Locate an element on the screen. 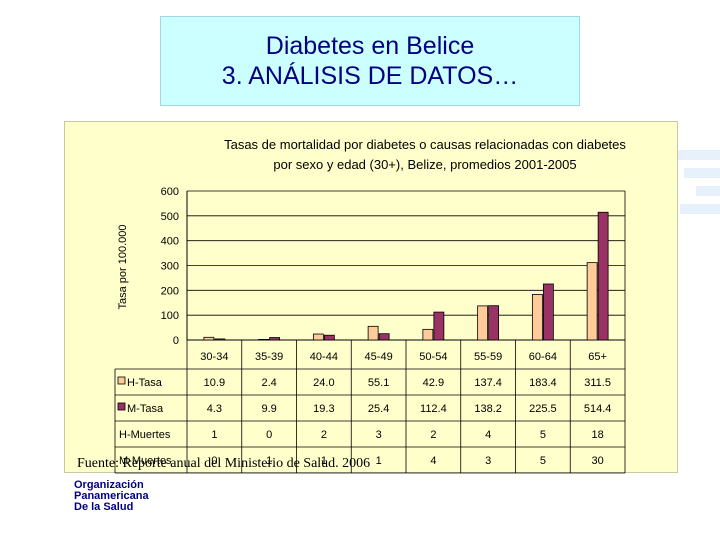  x-category-label: 35-39 is located at coordinates (269, 357).